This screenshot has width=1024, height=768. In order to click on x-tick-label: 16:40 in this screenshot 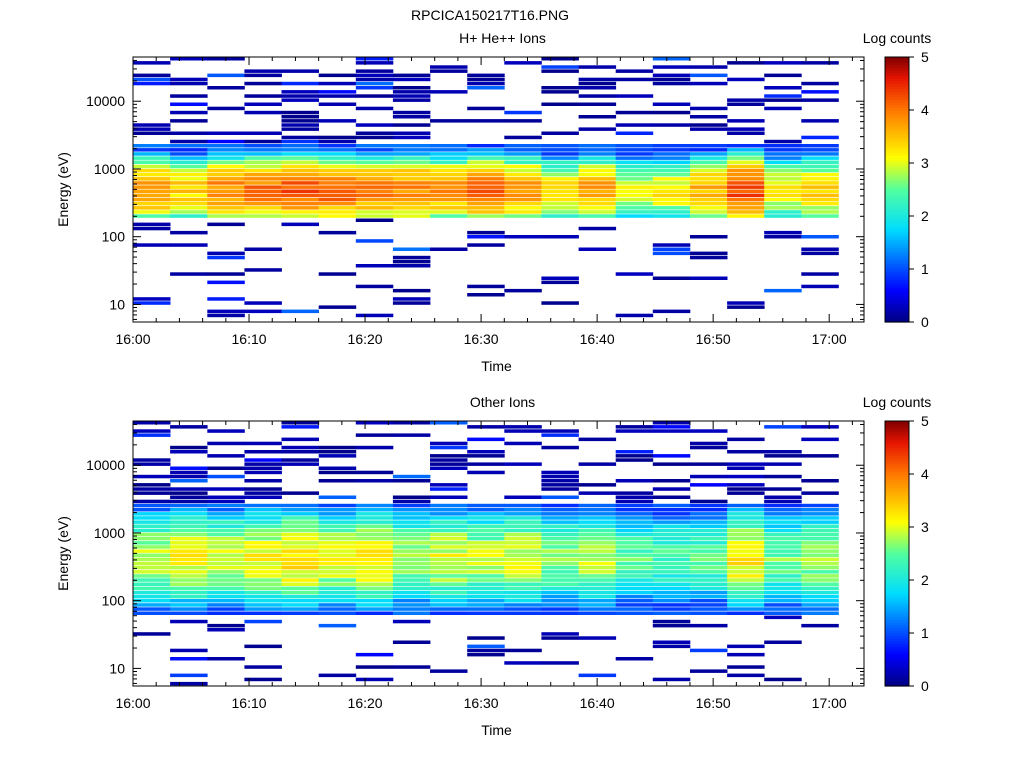, I will do `click(597, 703)`.